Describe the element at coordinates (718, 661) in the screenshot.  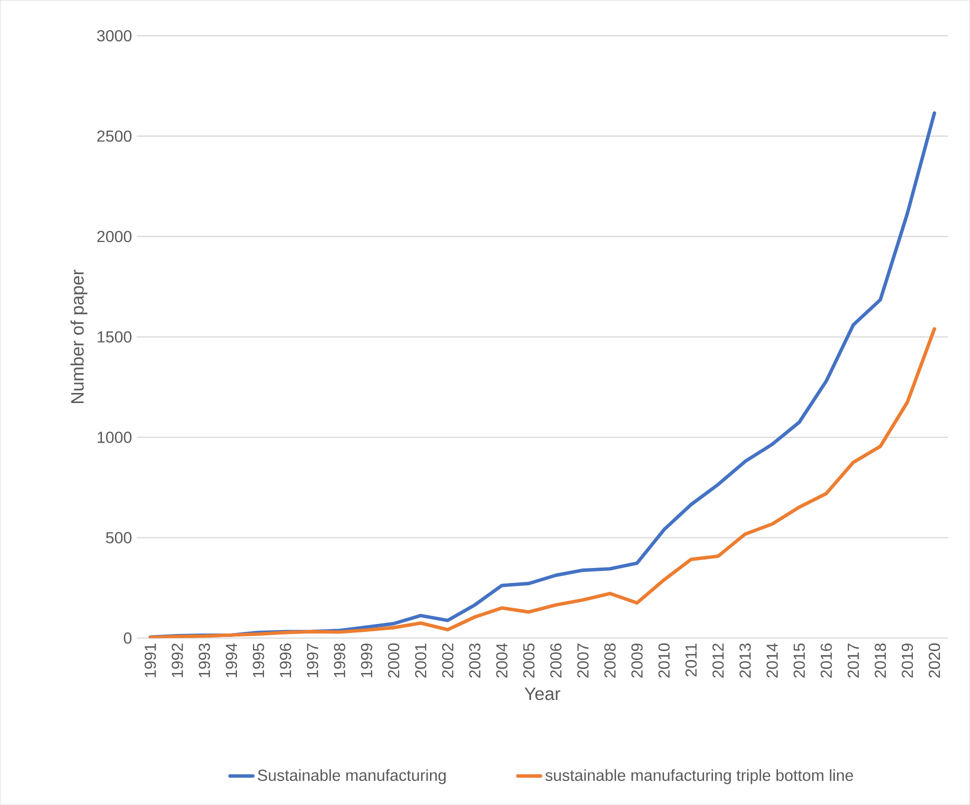
I see `x-tick-label: 2012` at that location.